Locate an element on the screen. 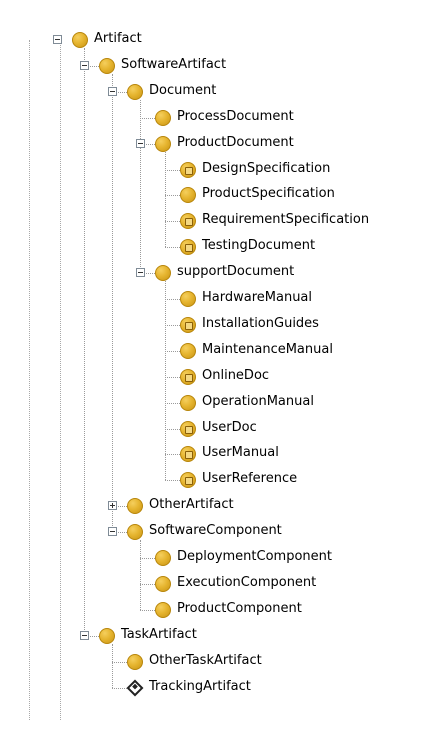  tree-node-label: ProductComponent is located at coordinates (239, 608).